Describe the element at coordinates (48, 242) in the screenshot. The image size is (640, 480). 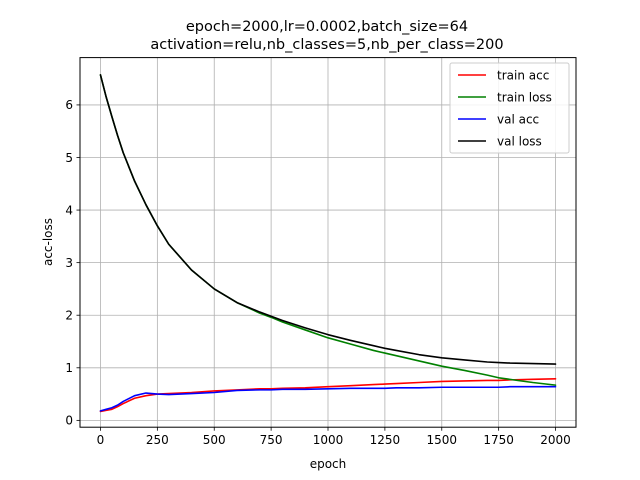
I see `y-axis-label: acc-loss` at that location.